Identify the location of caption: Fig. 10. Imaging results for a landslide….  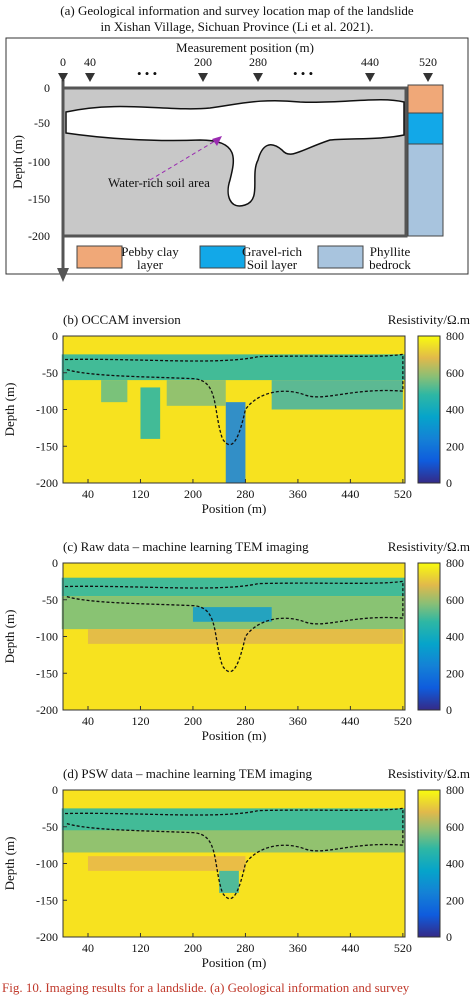
(206, 987).